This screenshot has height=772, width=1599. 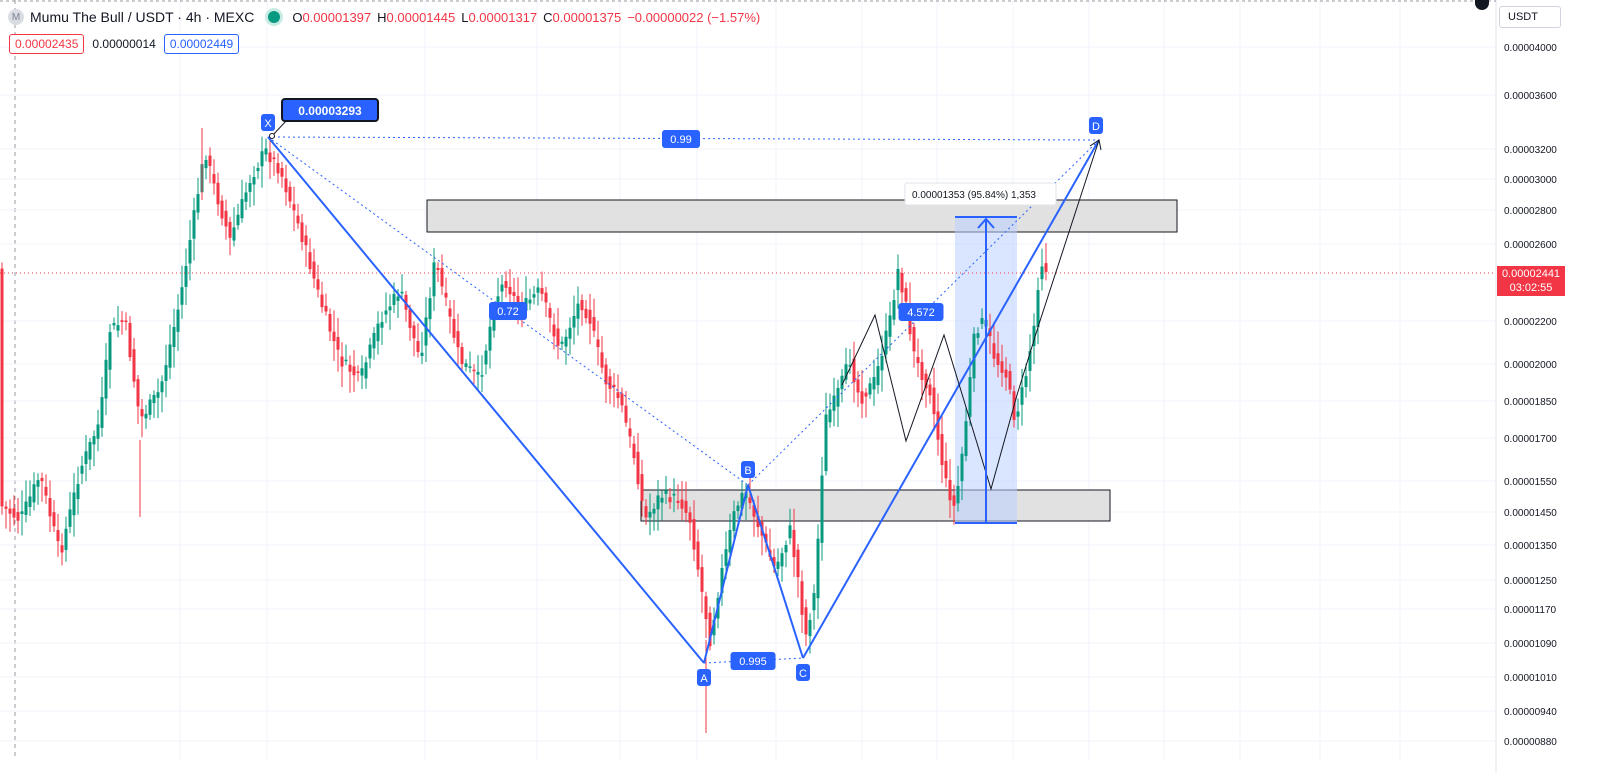 What do you see at coordinates (1531, 274) in the screenshot?
I see `current-price-value: 0.00002441` at bounding box center [1531, 274].